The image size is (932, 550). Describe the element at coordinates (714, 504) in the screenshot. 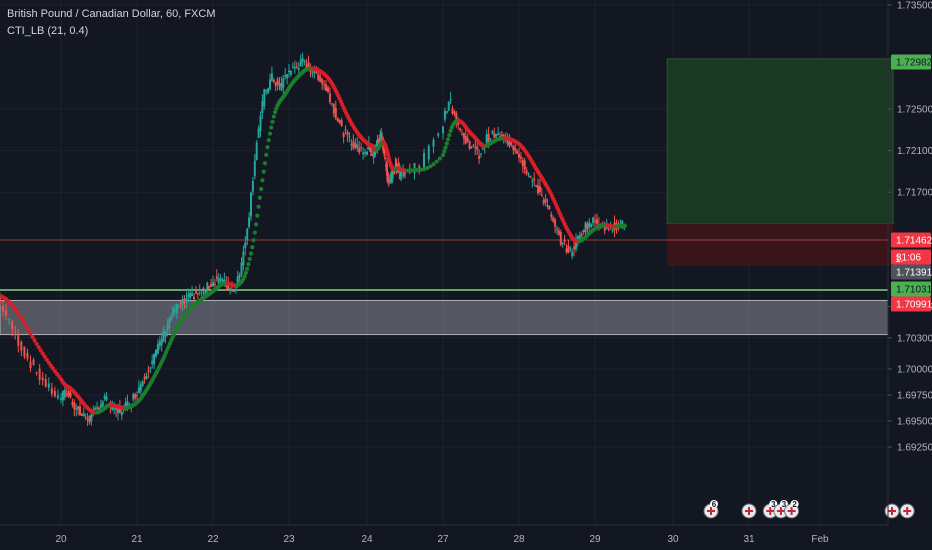

I see `event-count-label: 6` at that location.